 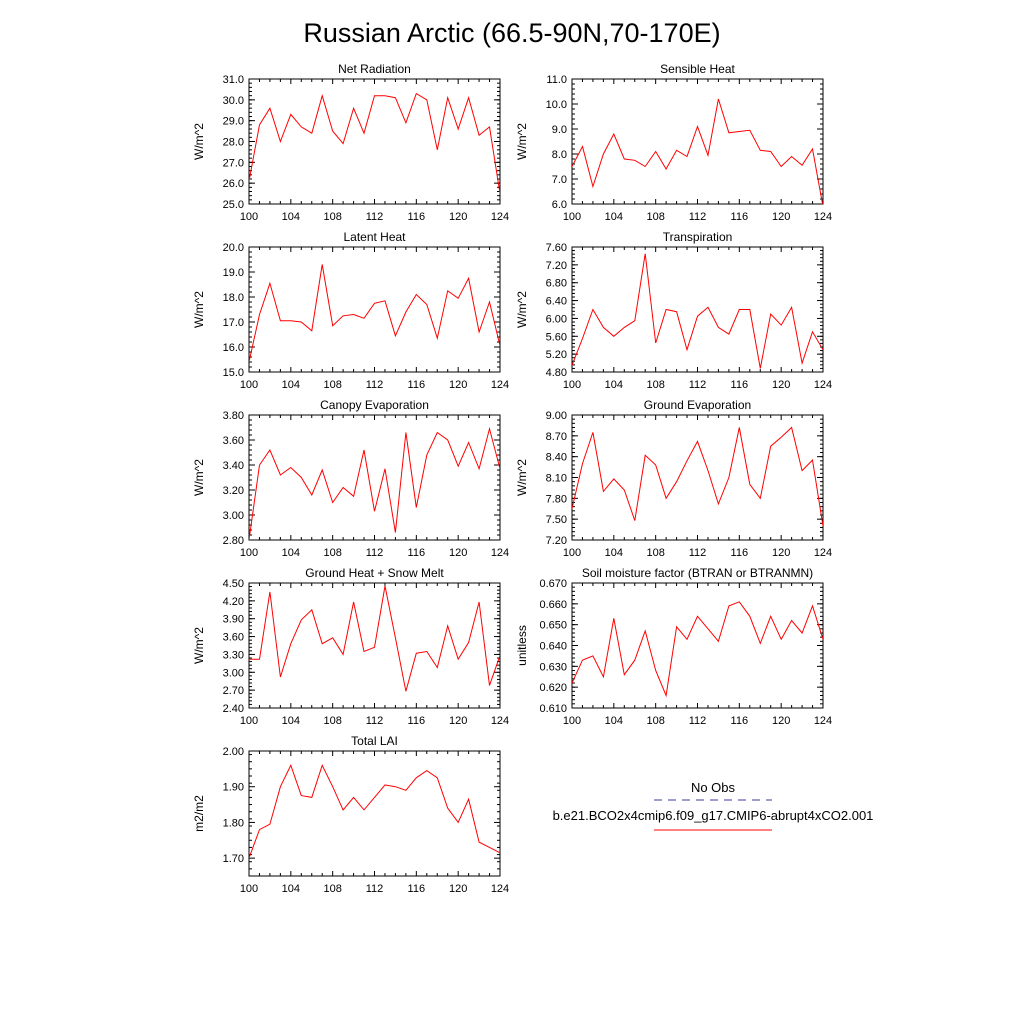 I want to click on y-tick-label: 5.20, so click(x=556, y=355).